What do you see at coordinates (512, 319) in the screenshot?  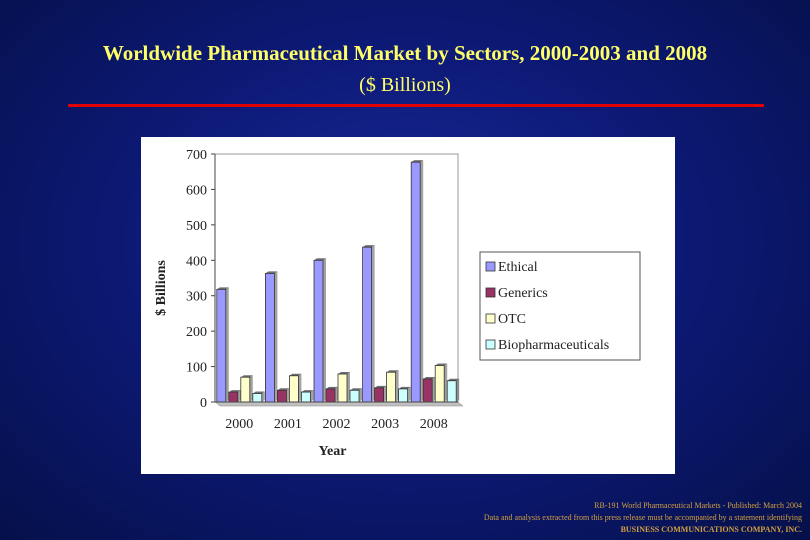 I see `legend-label-otc: OTC` at bounding box center [512, 319].